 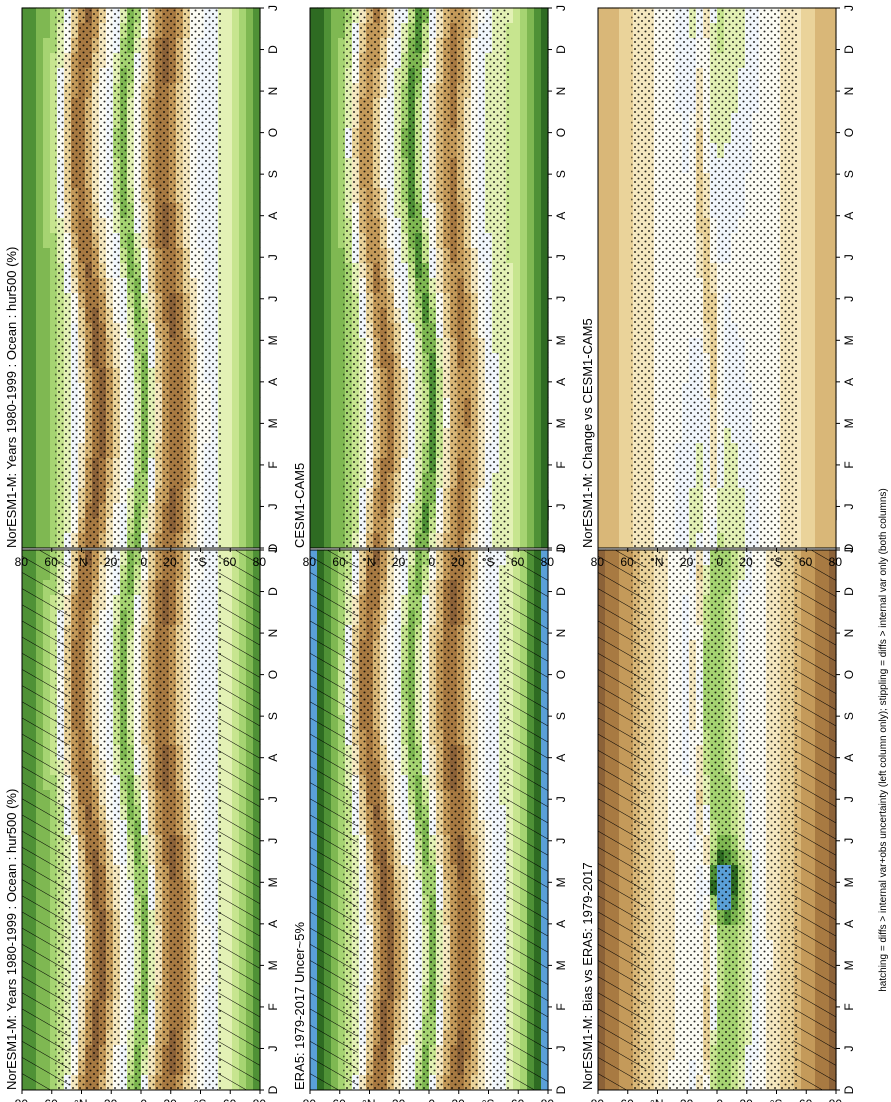 I want to click on stippling-overlay, so click(x=138, y=820).